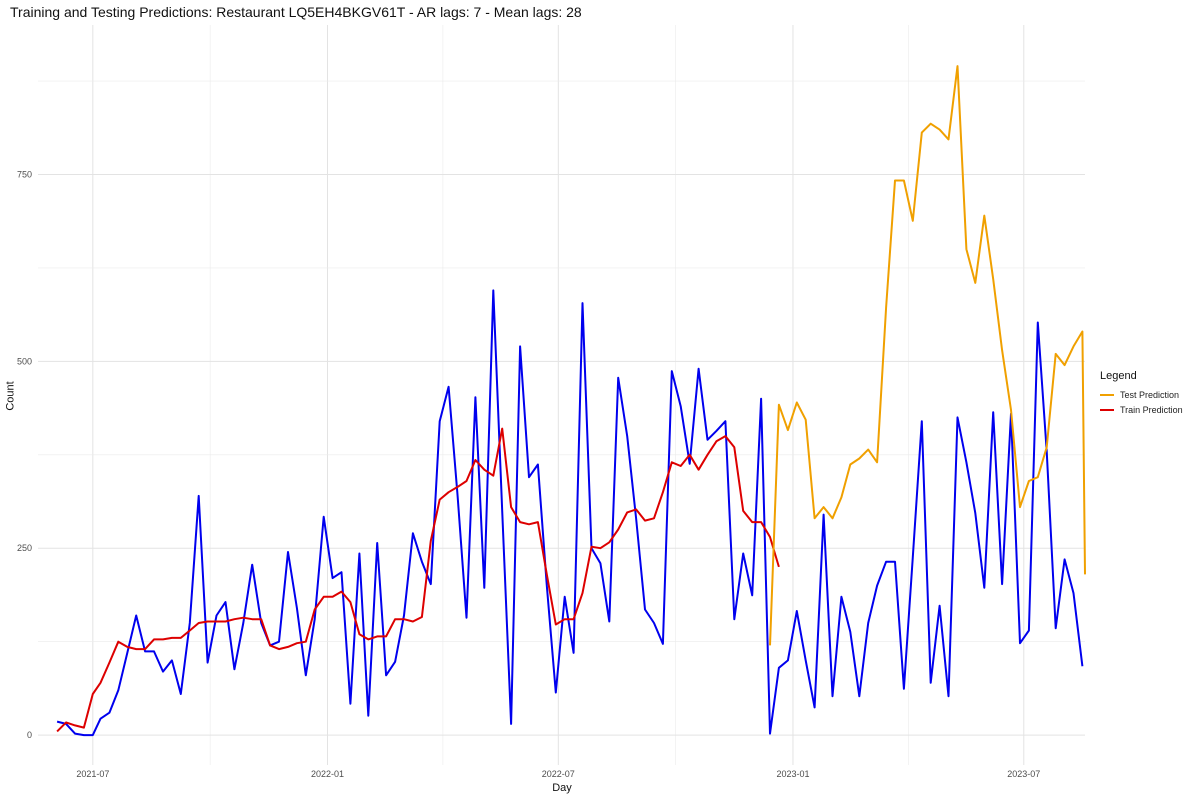  Describe the element at coordinates (24, 361) in the screenshot. I see `y-tick-label: 500` at that location.